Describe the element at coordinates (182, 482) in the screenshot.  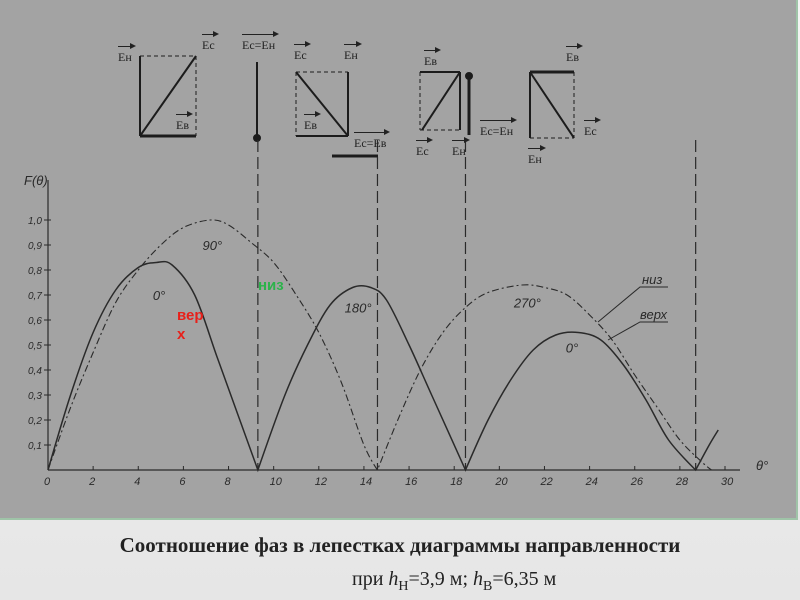
I see `x-tick-label: 6` at that location.